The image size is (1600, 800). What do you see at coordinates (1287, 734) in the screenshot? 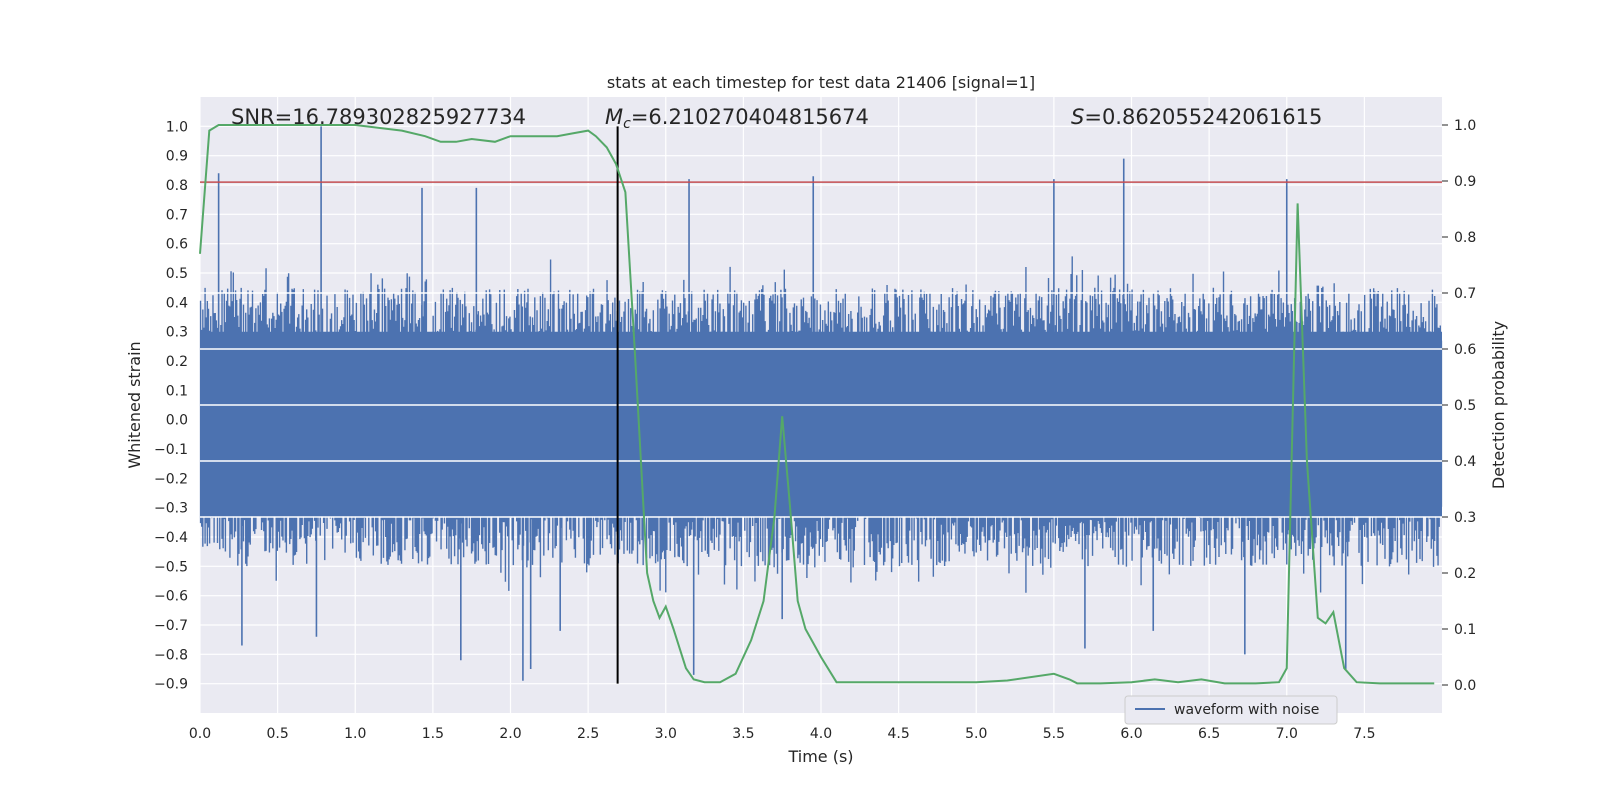
I see `x-tick-label: 7.0` at bounding box center [1287, 734].